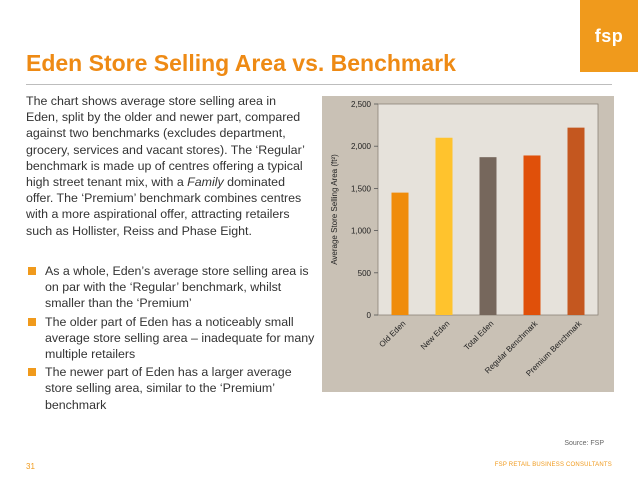 This screenshot has width=638, height=479. Describe the element at coordinates (553, 465) in the screenshot. I see `footer-brand: FSP RETAIL BUSINESS CONSULTANTS` at that location.